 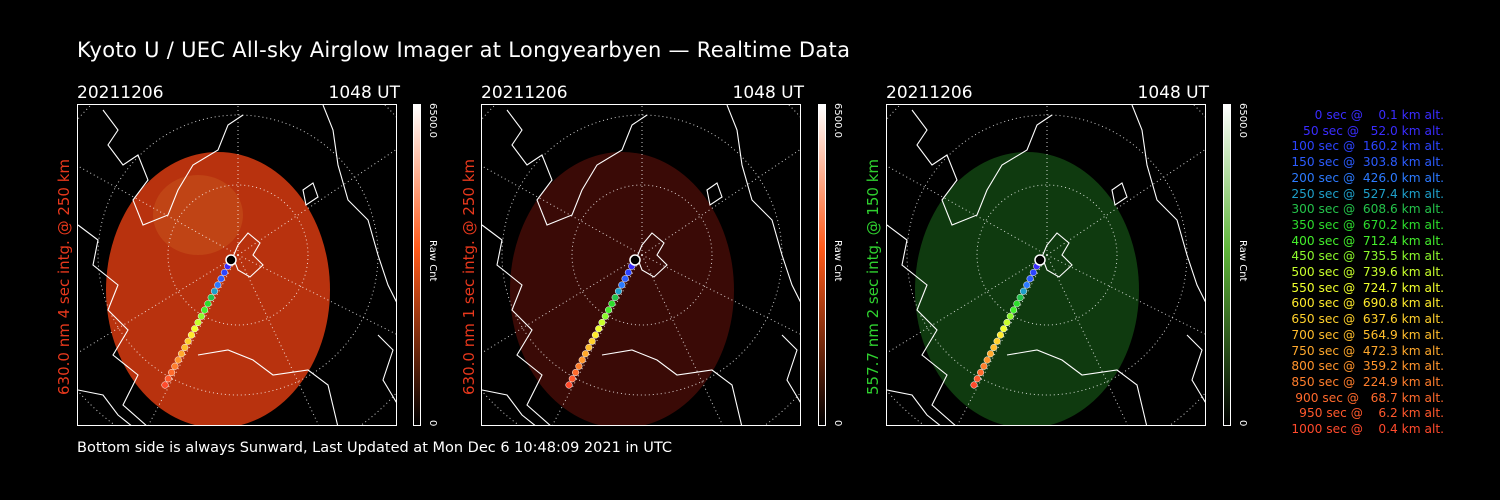 I want to click on panel-1-cbar-min: 0, so click(x=432, y=423).